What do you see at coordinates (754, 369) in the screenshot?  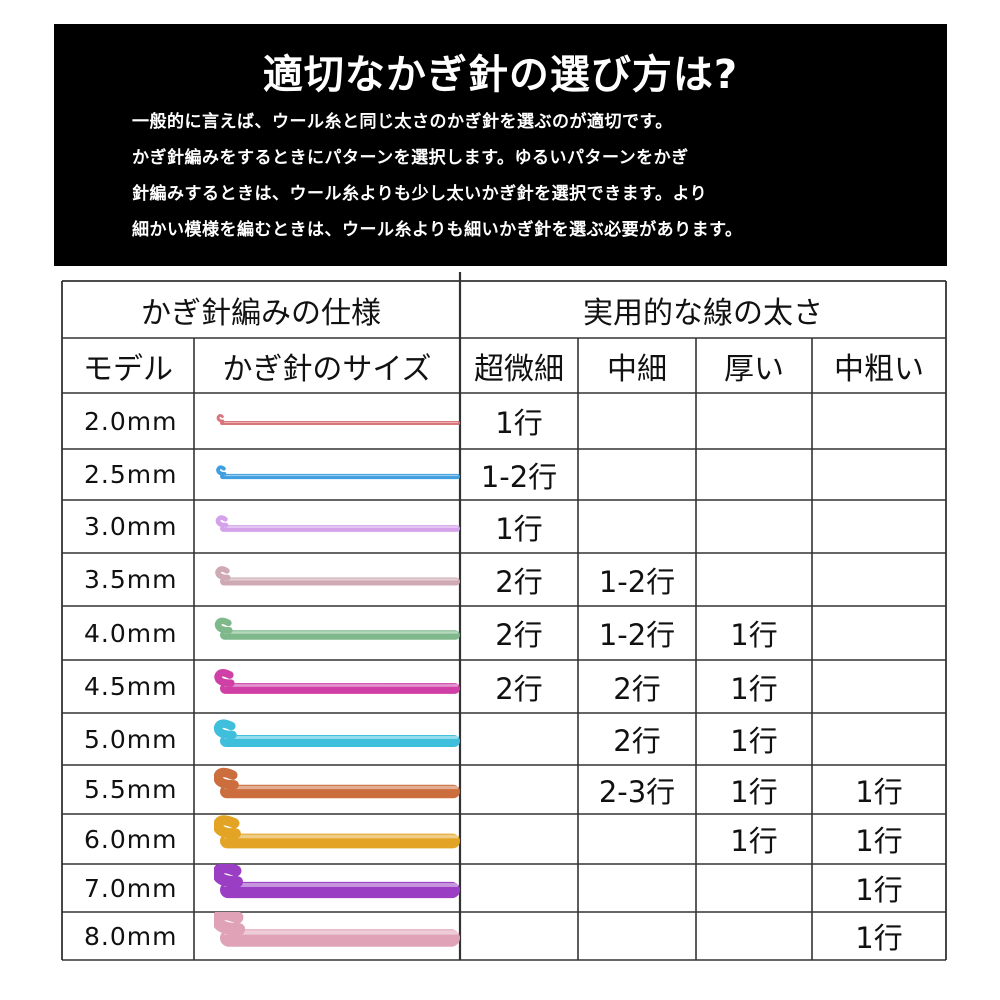 I see `col-header-weight: 厚い` at bounding box center [754, 369].